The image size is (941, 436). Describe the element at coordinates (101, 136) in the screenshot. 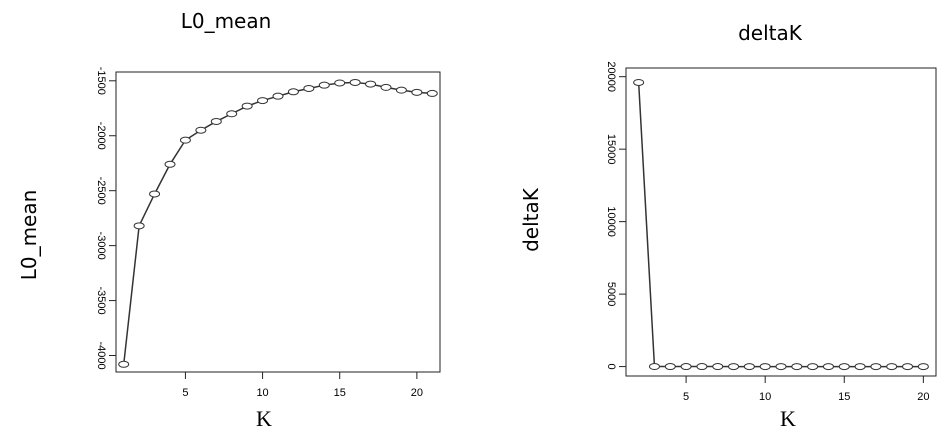

I see `chart1-y-tick-label: -2000` at that location.